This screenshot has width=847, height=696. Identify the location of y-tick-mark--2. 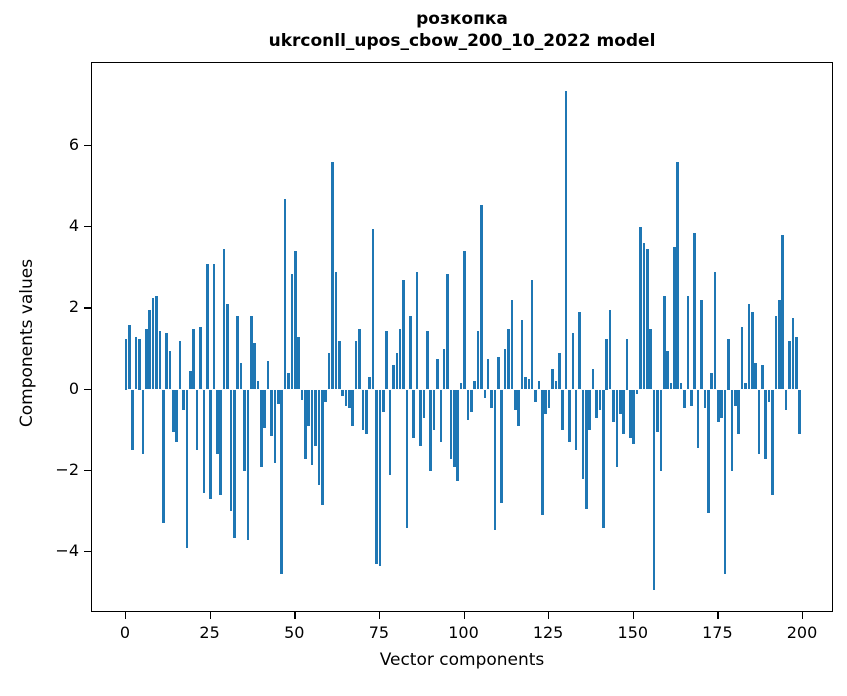
(87, 470).